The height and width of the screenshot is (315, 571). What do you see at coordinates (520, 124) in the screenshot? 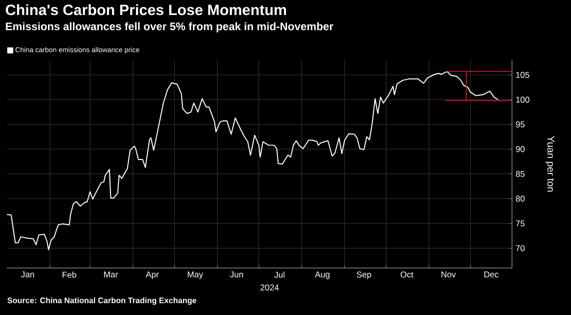
I see `y-tick-label: 95` at bounding box center [520, 124].